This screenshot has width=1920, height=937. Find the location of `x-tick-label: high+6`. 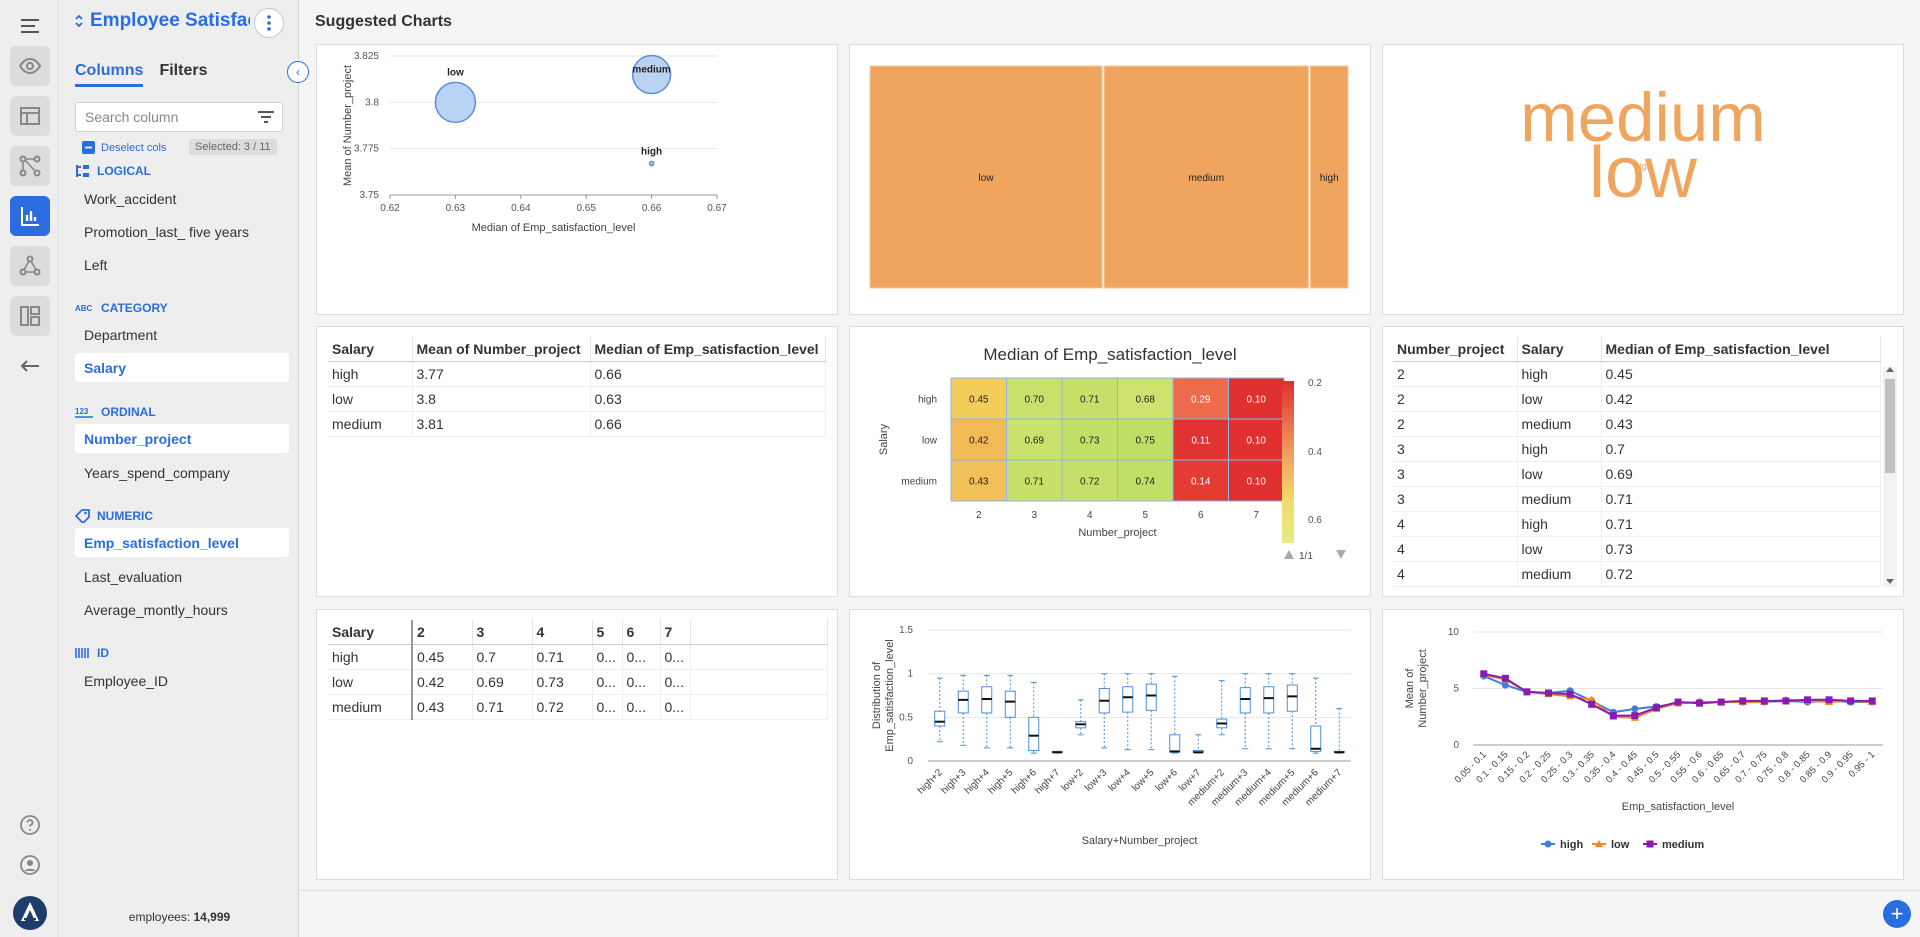

x-tick-label: high+6 is located at coordinates (1025, 782).